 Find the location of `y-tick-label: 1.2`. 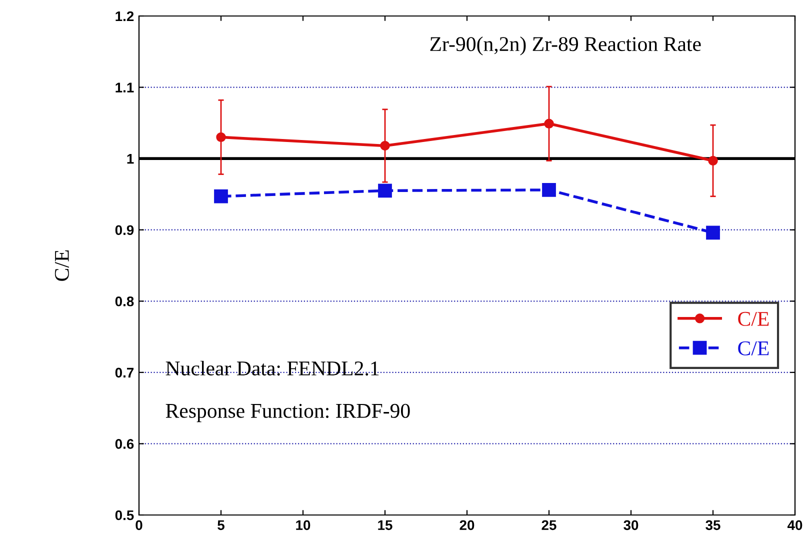

y-tick-label: 1.2 is located at coordinates (125, 16).